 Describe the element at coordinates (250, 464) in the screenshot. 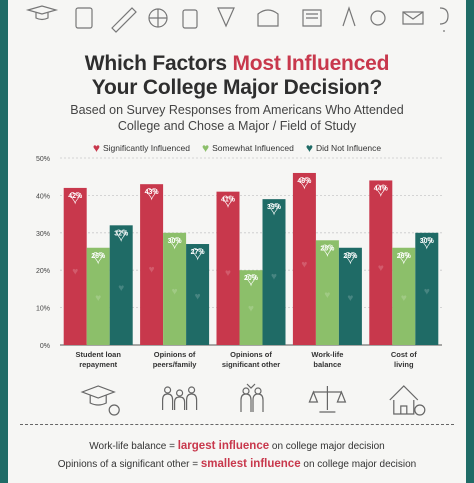

I see `footer-emphasis-smallest: smallest influence` at that location.